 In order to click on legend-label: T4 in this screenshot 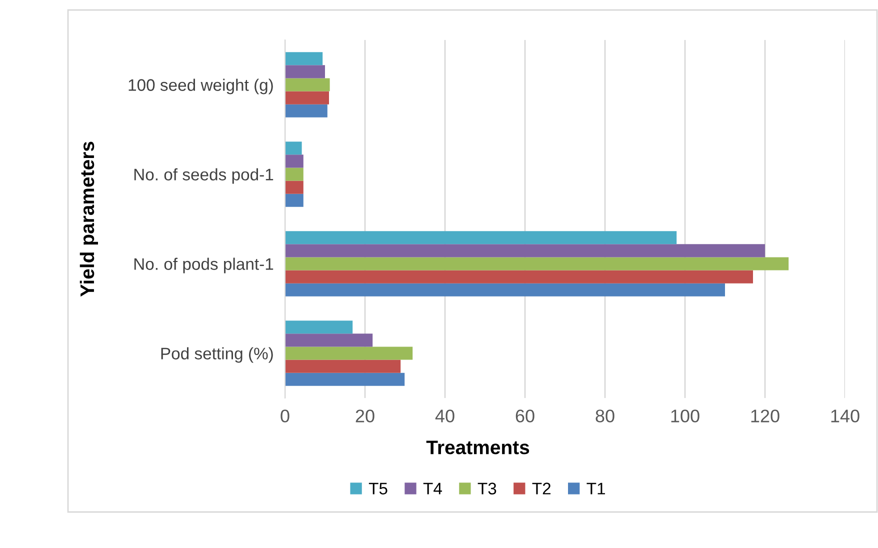, I will do `click(432, 488)`.